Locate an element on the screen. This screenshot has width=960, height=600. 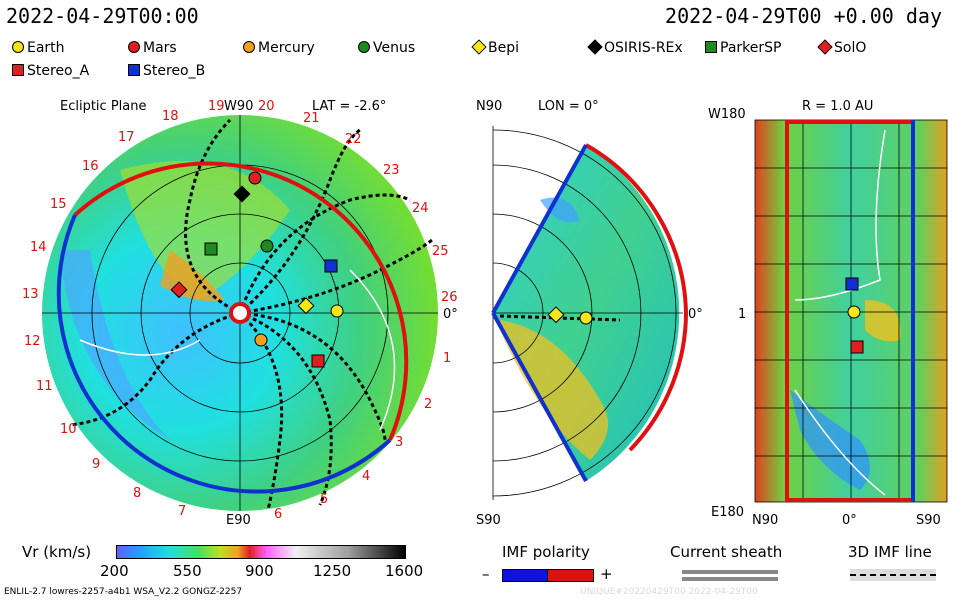
ecliptic-right-label: 0° is located at coordinates (450, 314).